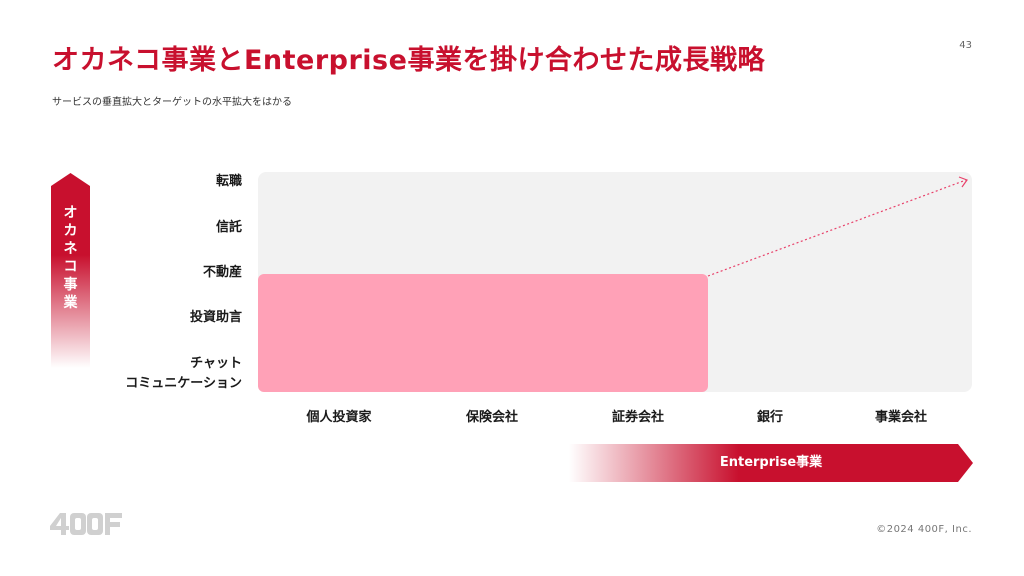  Describe the element at coordinates (183, 383) in the screenshot. I see `y-label-chat-line2: コミュニケーション` at that location.